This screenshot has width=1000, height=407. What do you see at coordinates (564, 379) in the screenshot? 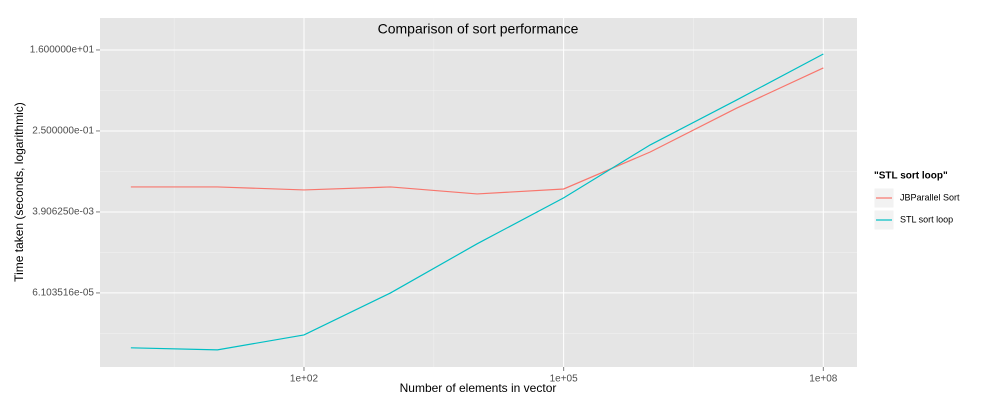
I see `x-tick-label: 1e+05` at bounding box center [564, 379].